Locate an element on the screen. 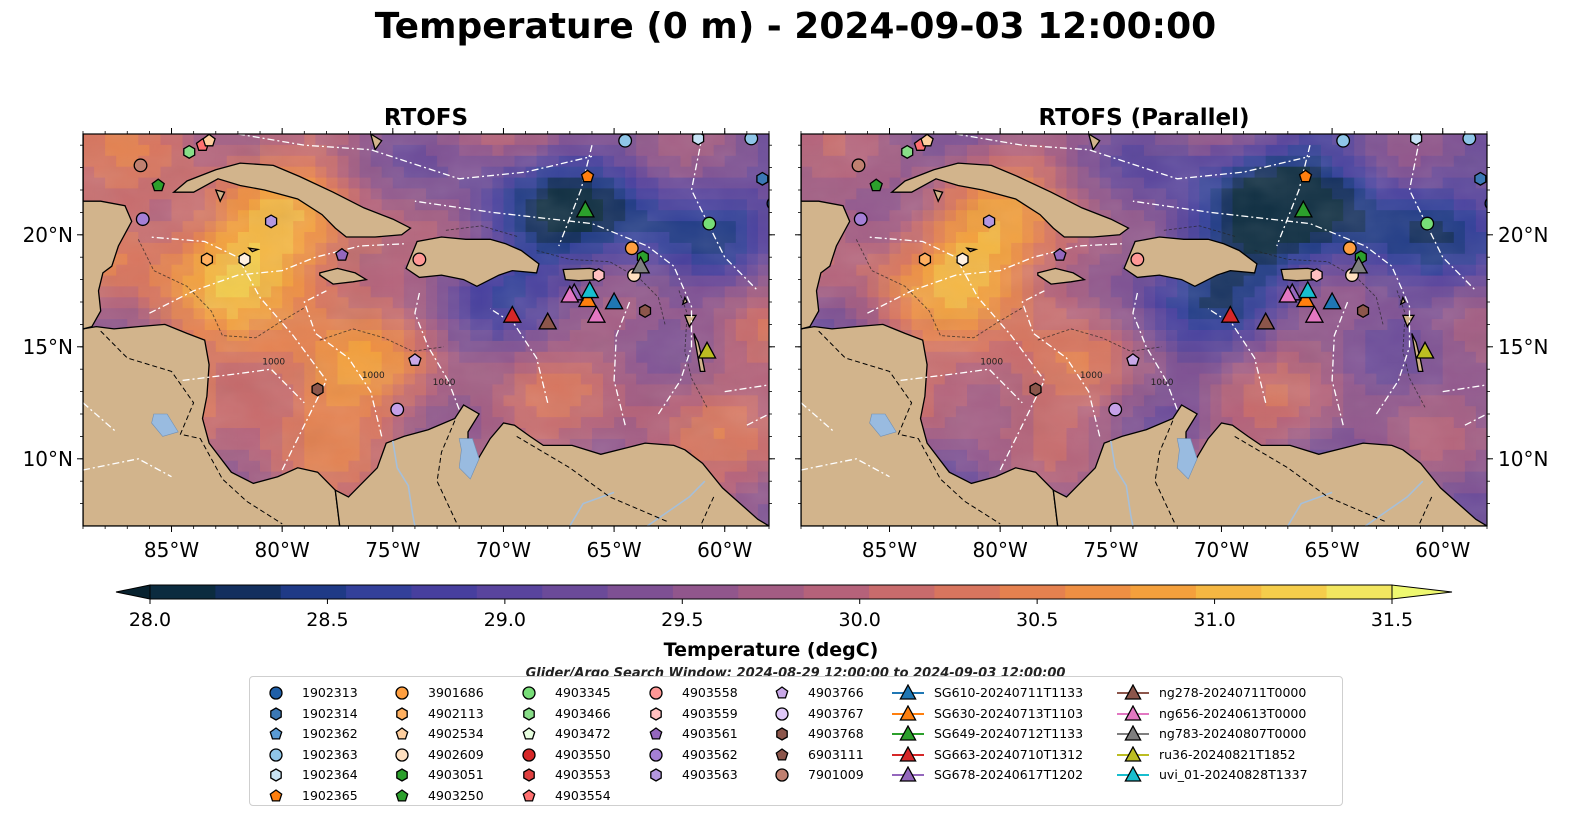 The height and width of the screenshot is (829, 1591). legend-label: 4903554 is located at coordinates (583, 795).